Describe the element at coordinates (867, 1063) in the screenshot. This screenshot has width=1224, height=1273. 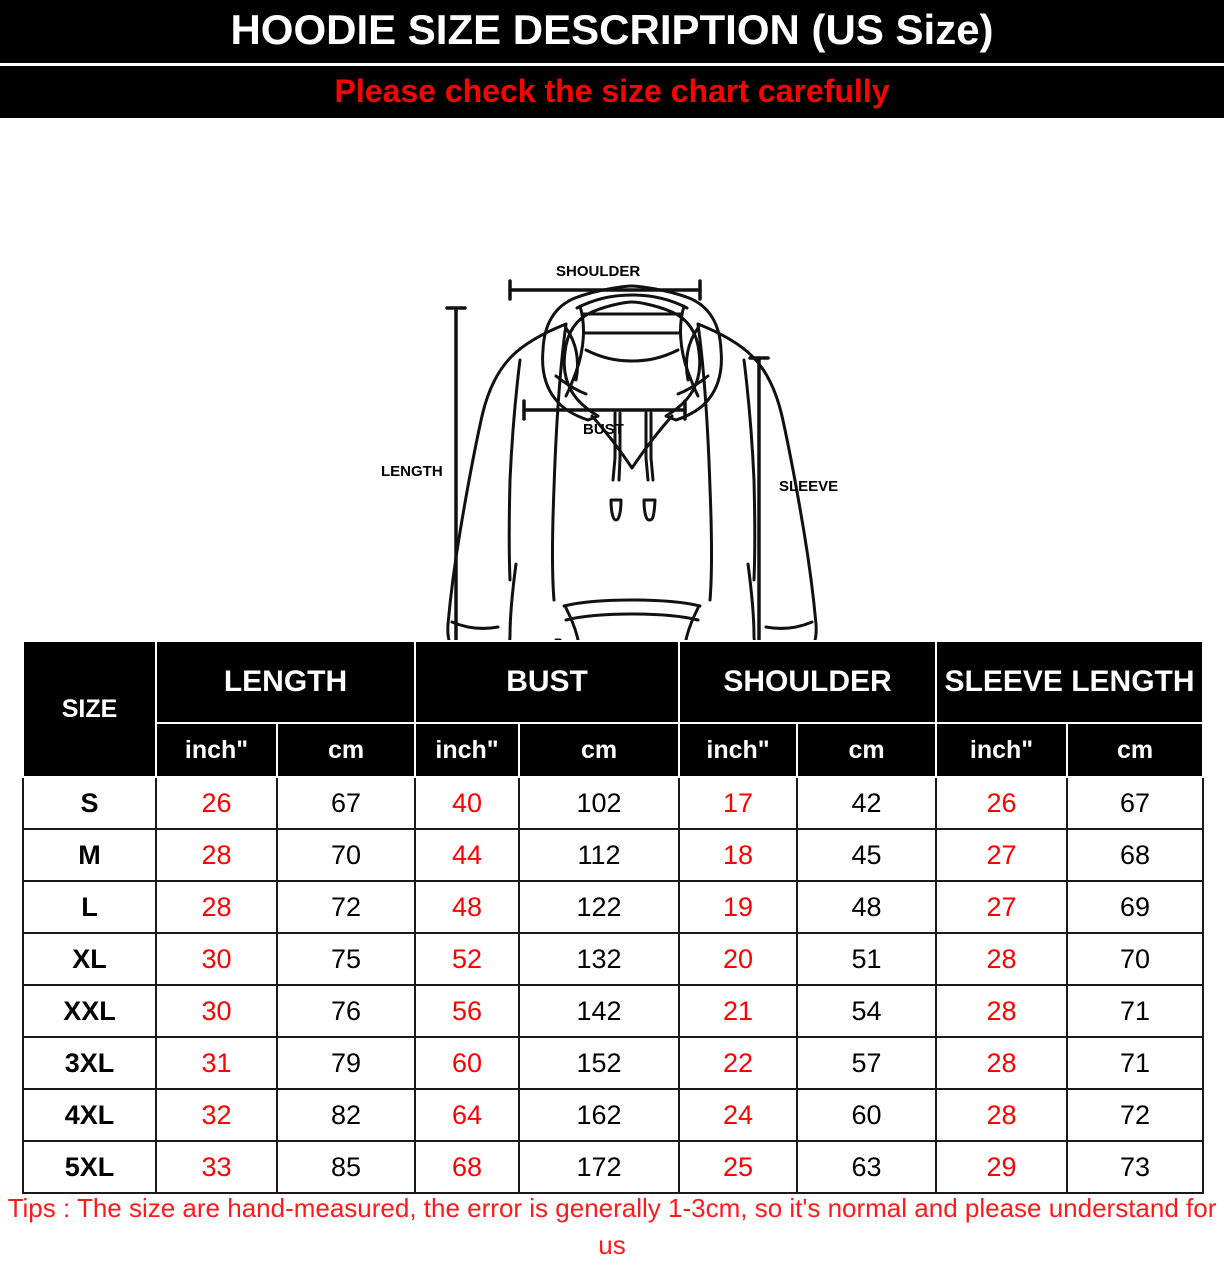
I see `cell-cm-value: 57` at that location.